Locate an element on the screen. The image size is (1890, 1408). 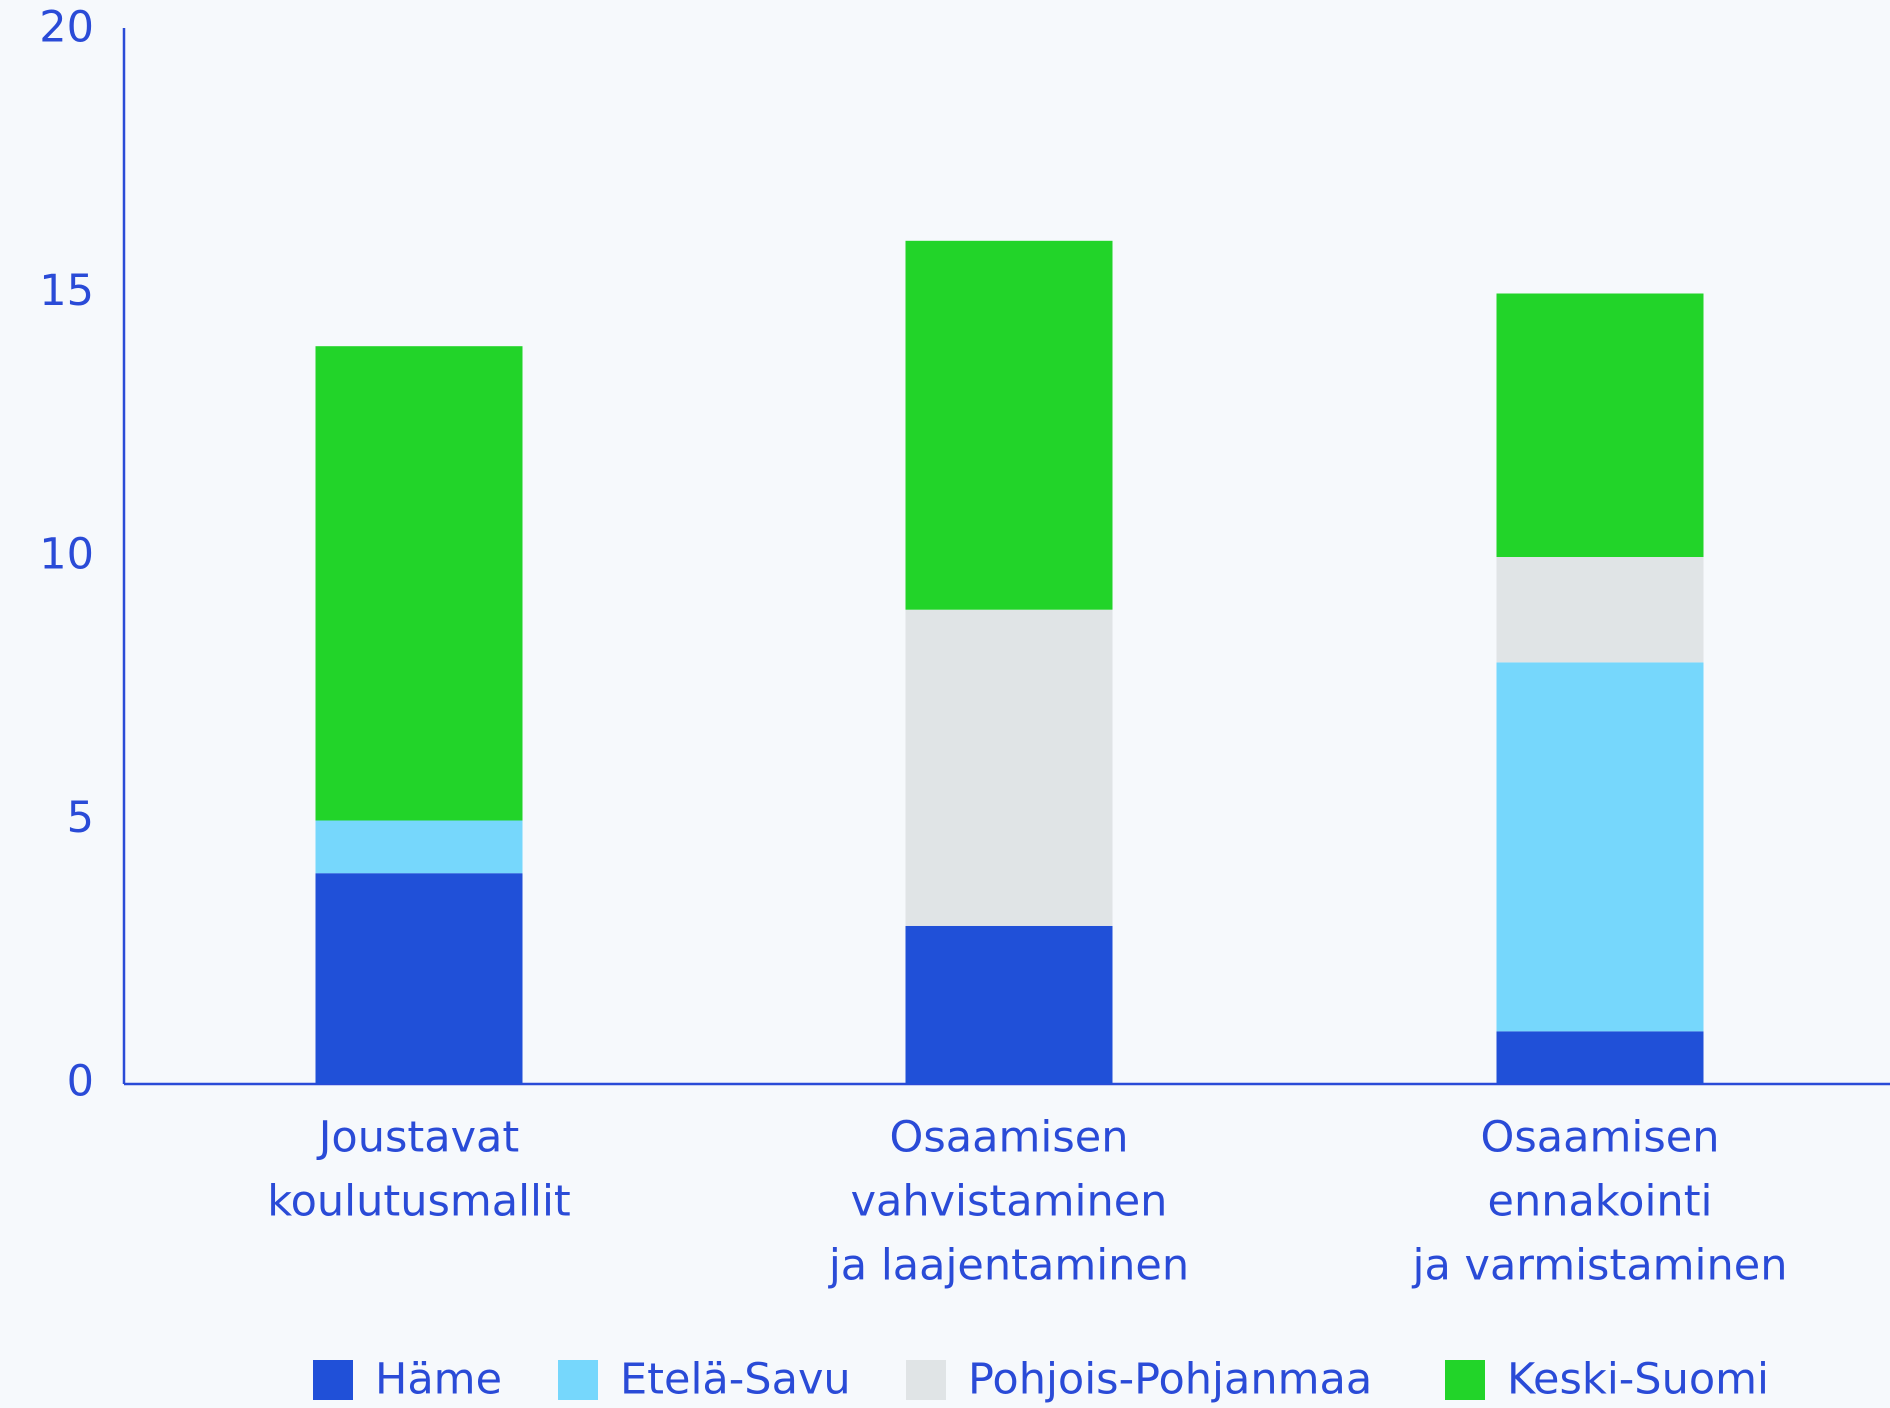
legend-label: Etelä-Savu is located at coordinates (735, 1380).